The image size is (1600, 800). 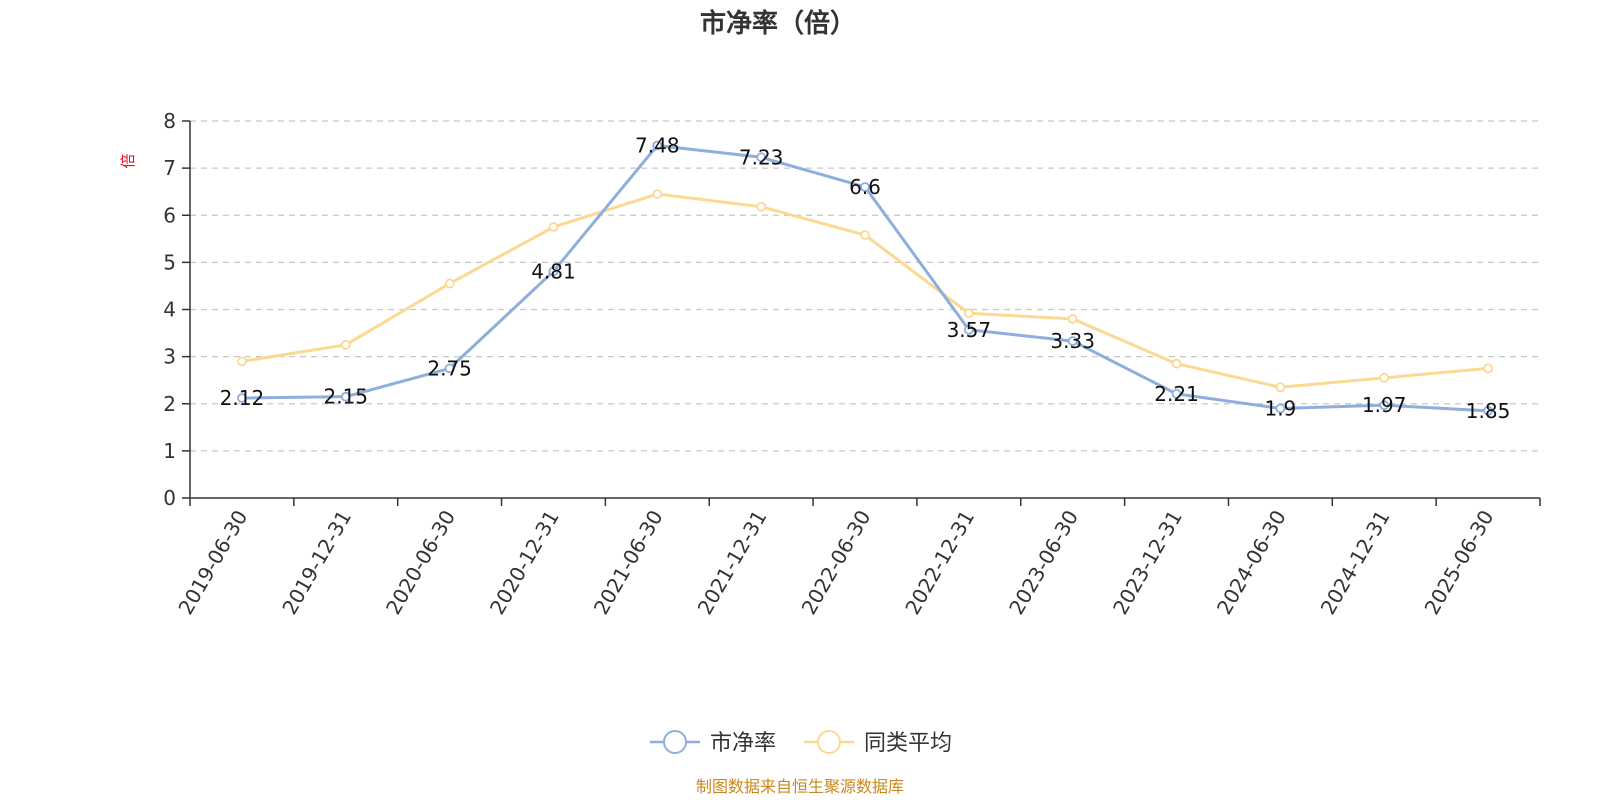 I want to click on x-tick-label: 2024-12-31, so click(x=1355, y=562).